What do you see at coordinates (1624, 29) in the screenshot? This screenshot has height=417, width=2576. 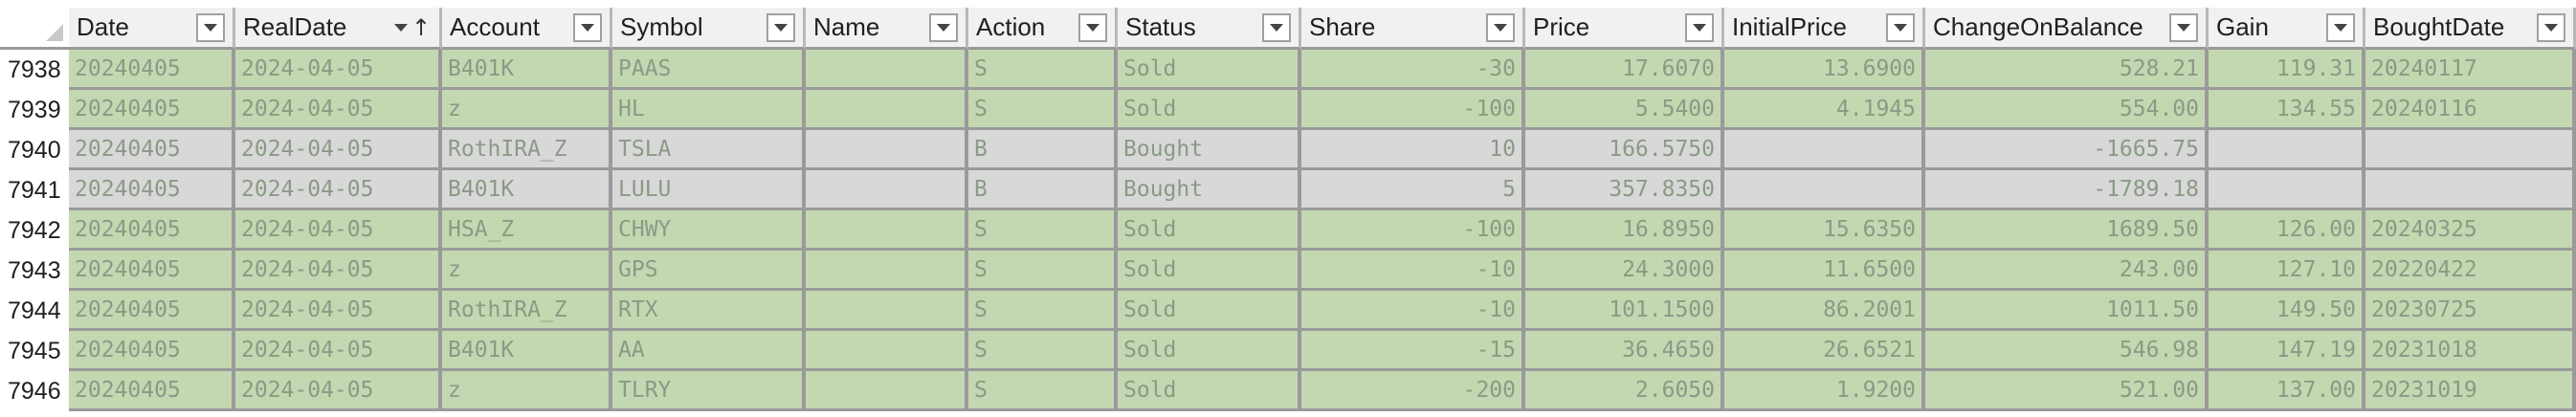 I see `column-header-price: Price` at bounding box center [1624, 29].